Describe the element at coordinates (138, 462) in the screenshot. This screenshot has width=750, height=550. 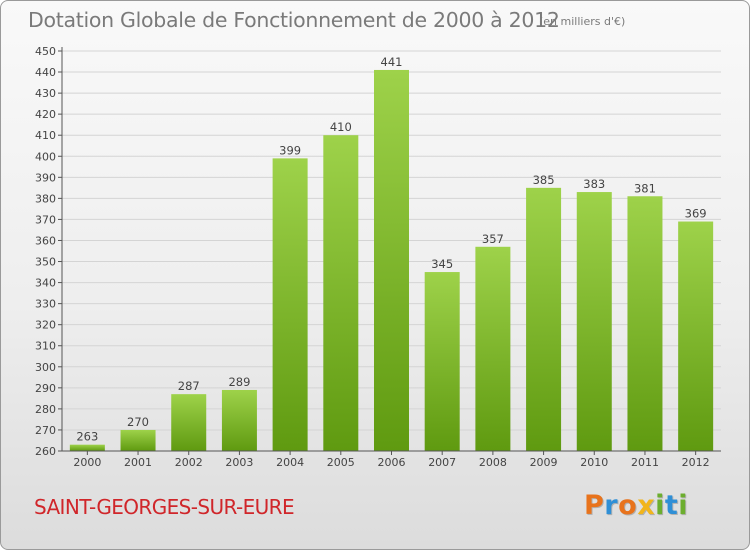
I see `x-tick-label: 2001` at that location.